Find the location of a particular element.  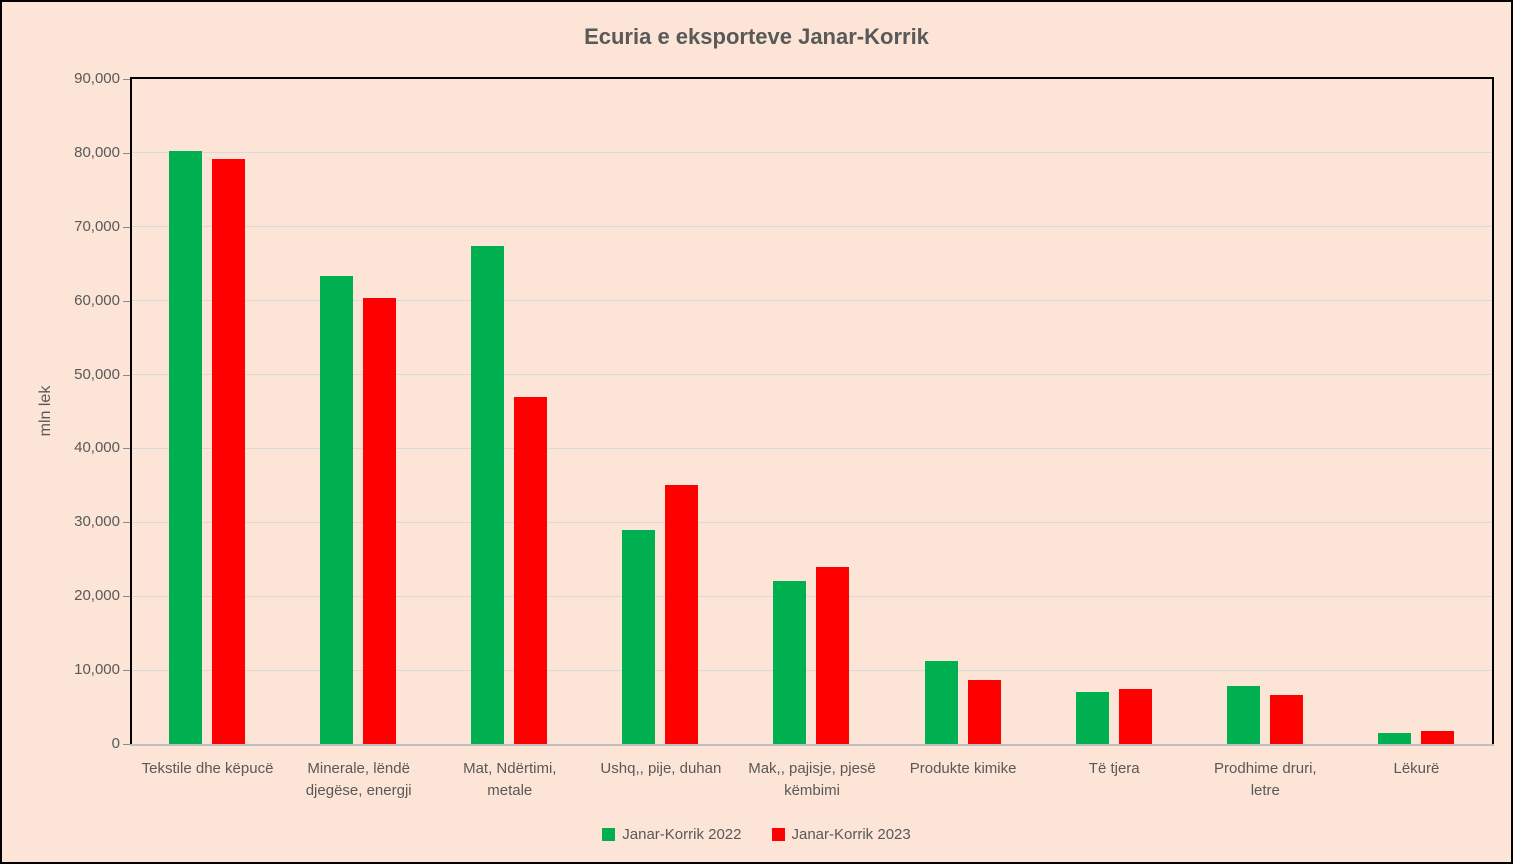

y-tick-label: 80,000 is located at coordinates (97, 152).